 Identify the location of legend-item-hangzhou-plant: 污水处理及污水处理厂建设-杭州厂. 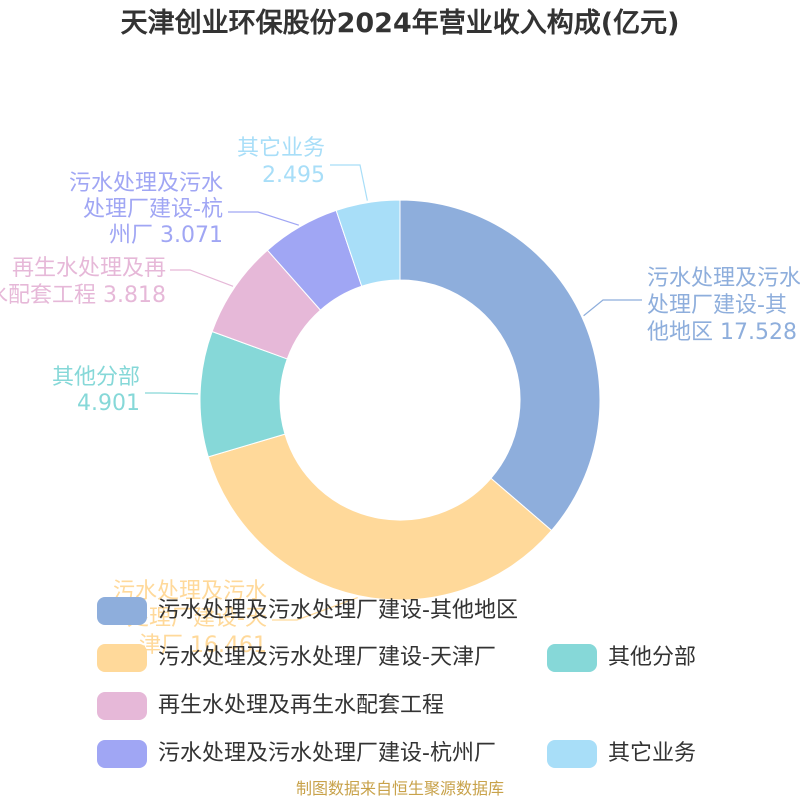
(296, 754).